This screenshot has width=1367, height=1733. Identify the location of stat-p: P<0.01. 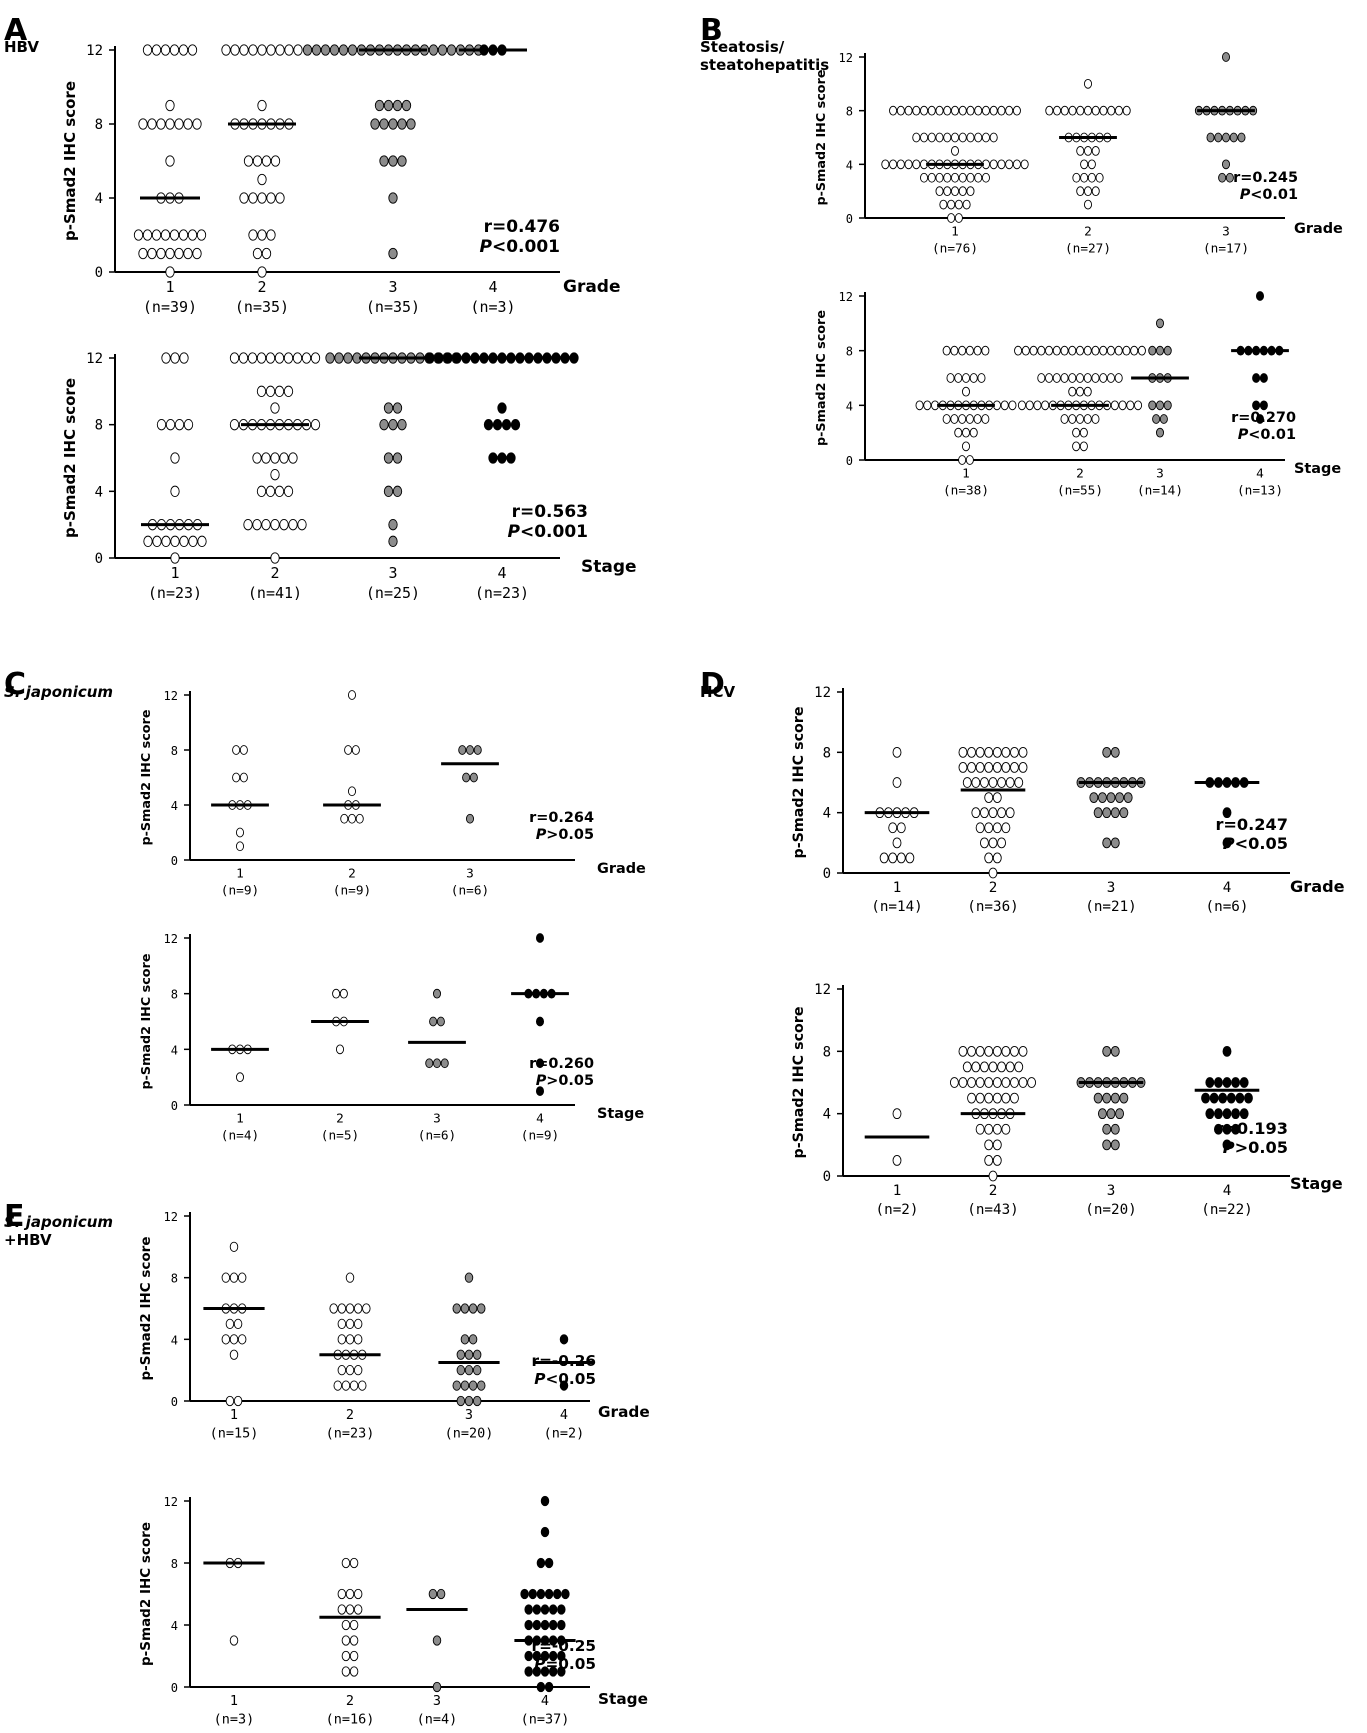
(1269, 195).